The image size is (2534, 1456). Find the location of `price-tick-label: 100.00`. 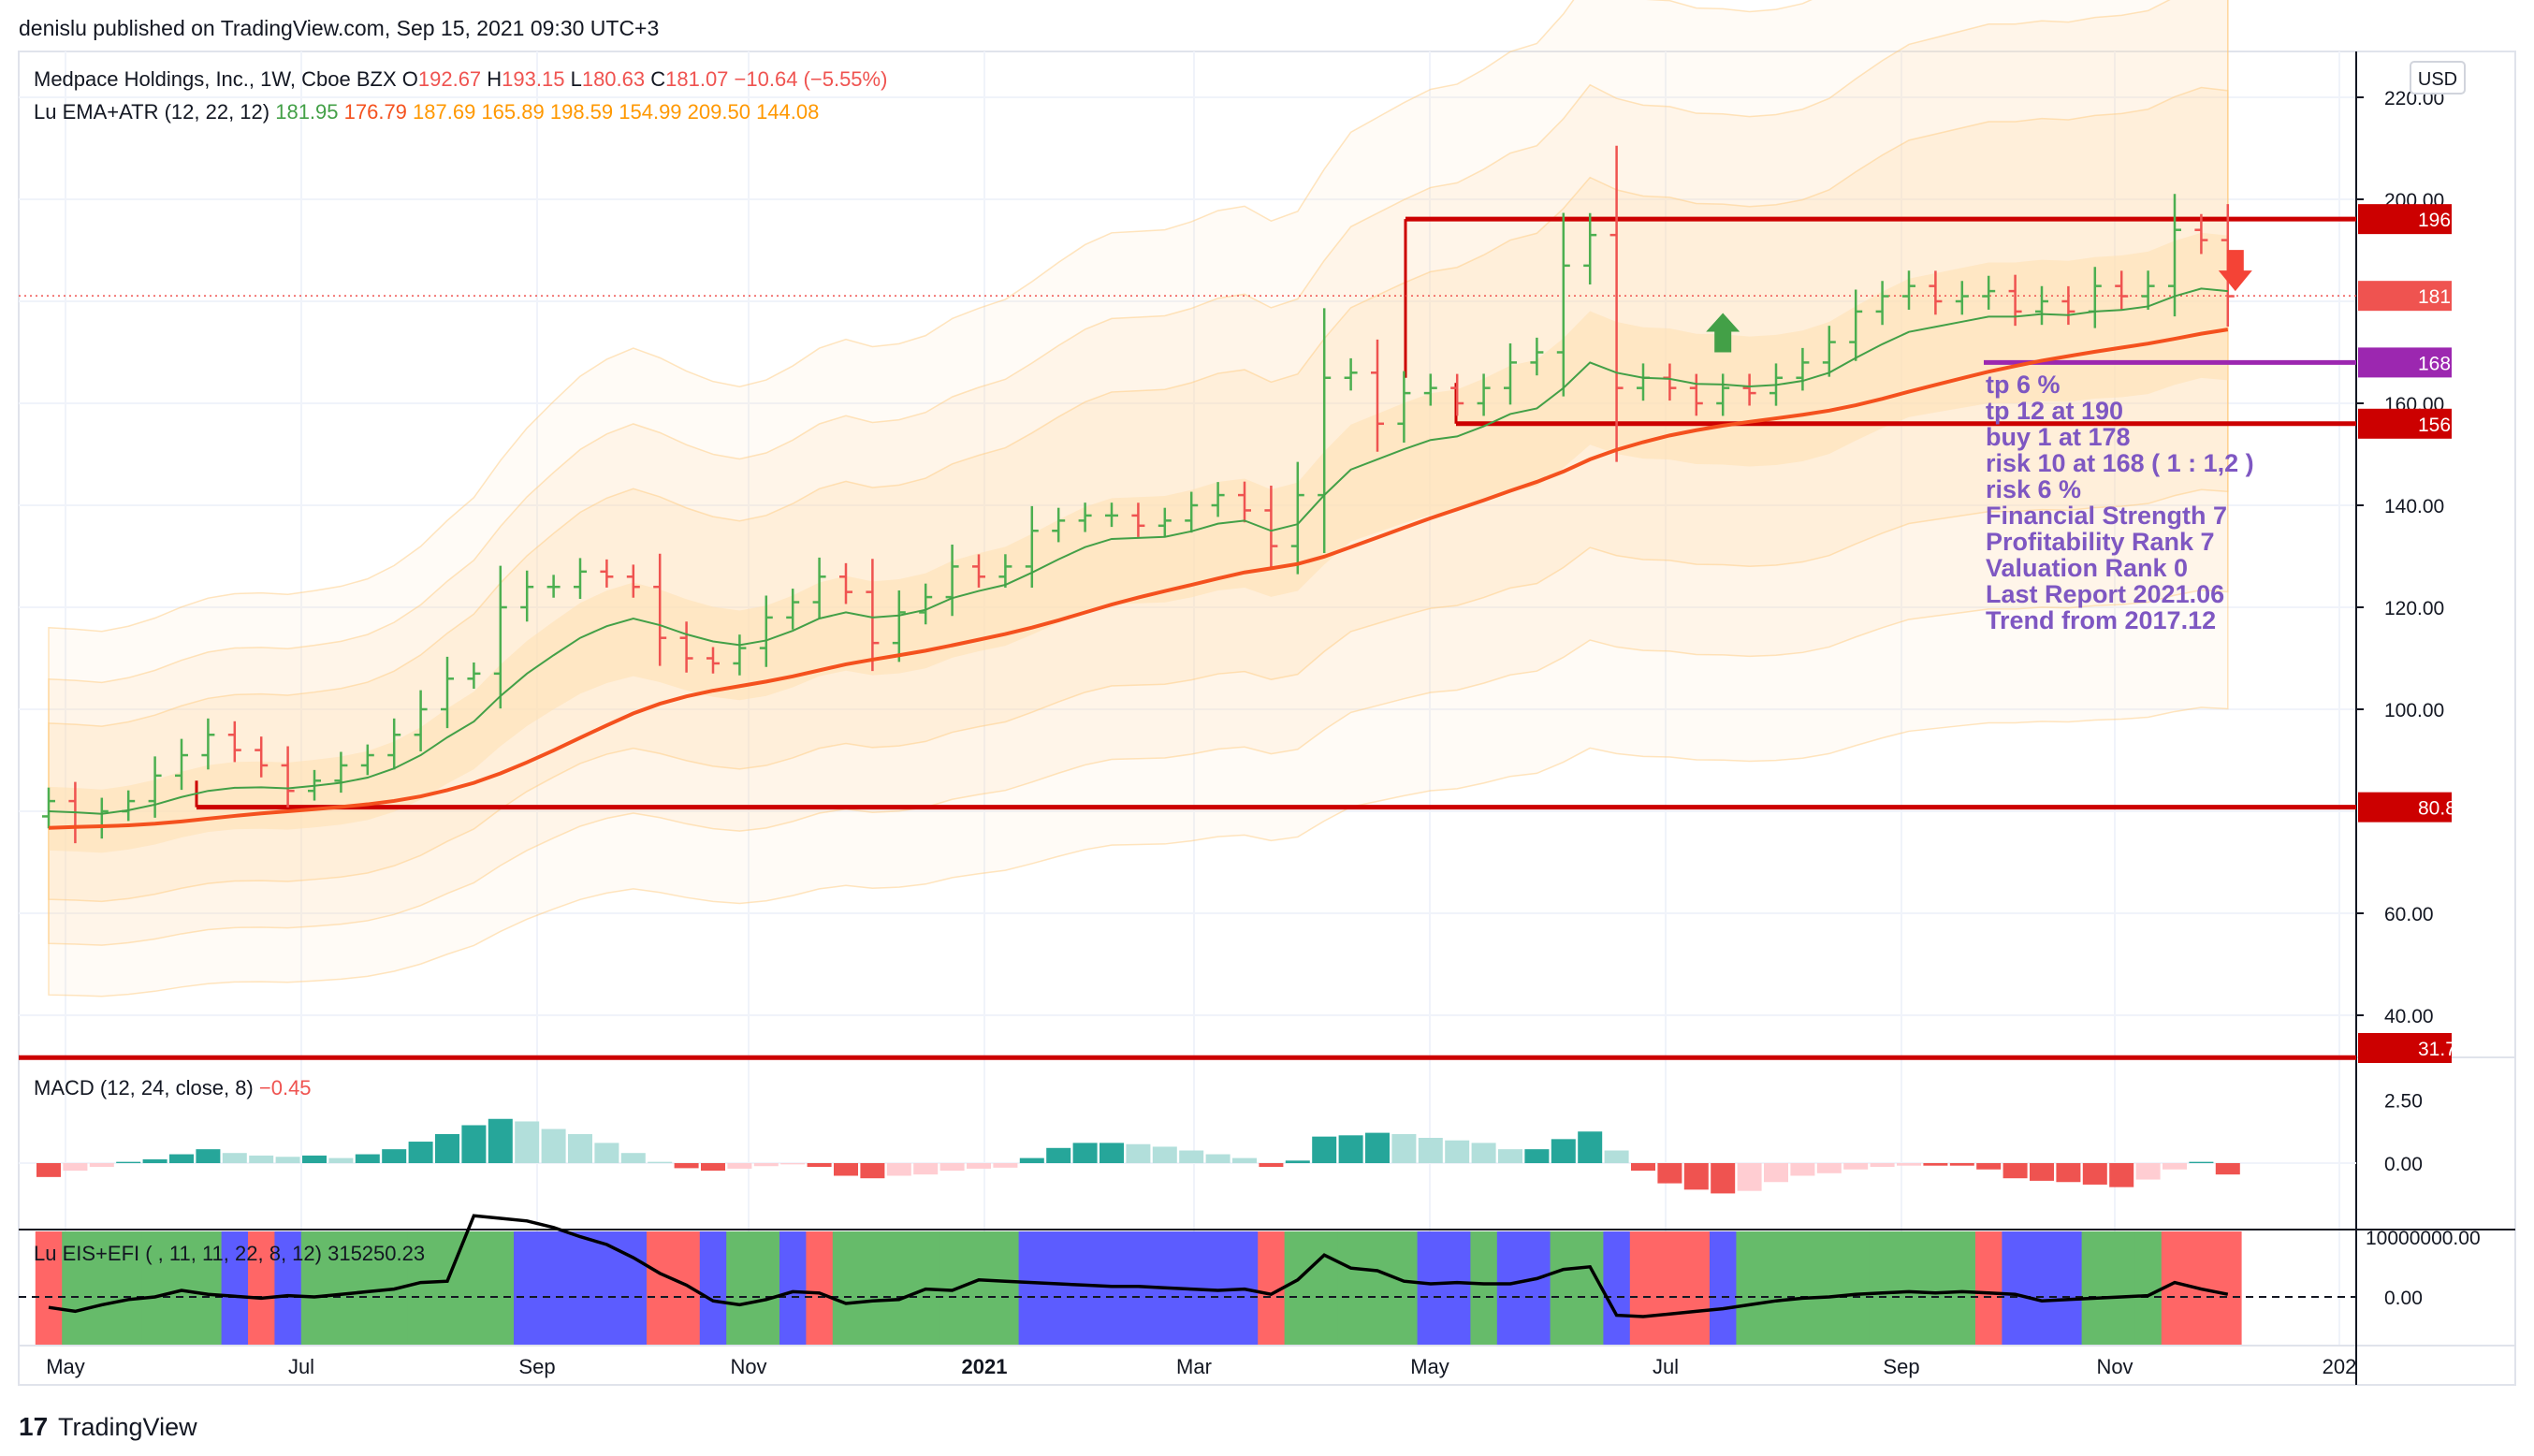

price-tick-label: 100.00 is located at coordinates (2414, 710).